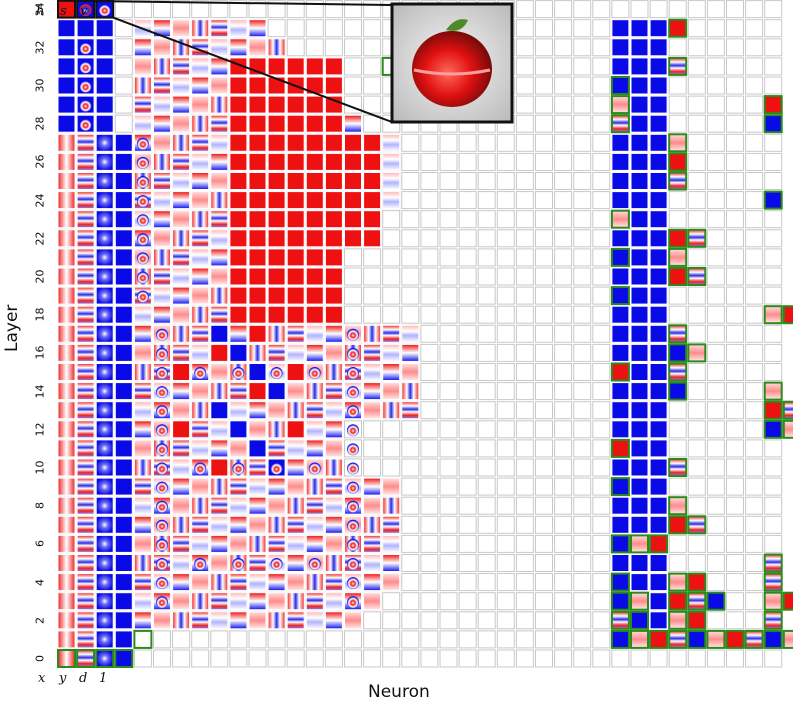 The image size is (793, 702). I want to click on y-axis-title: Layer, so click(12, 328).